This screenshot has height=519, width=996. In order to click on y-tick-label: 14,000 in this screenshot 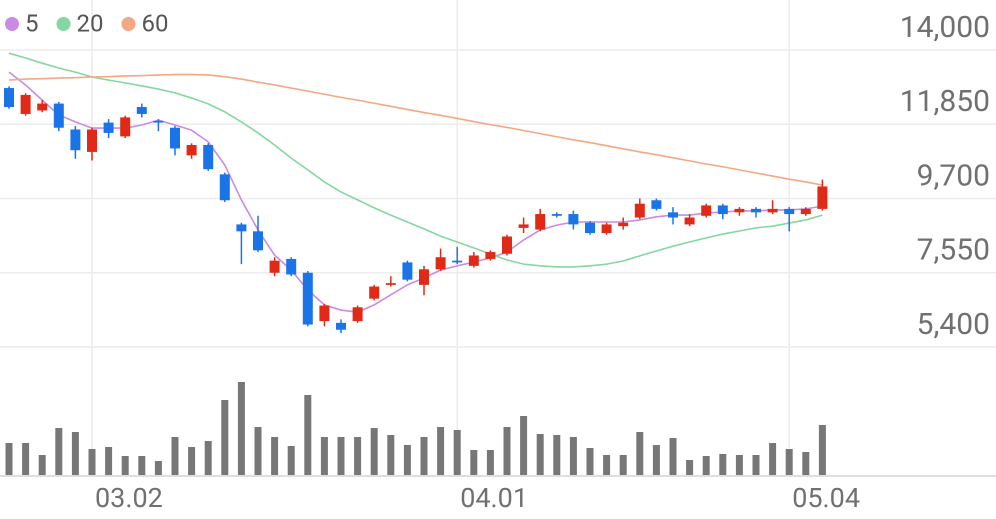, I will do `click(945, 27)`.